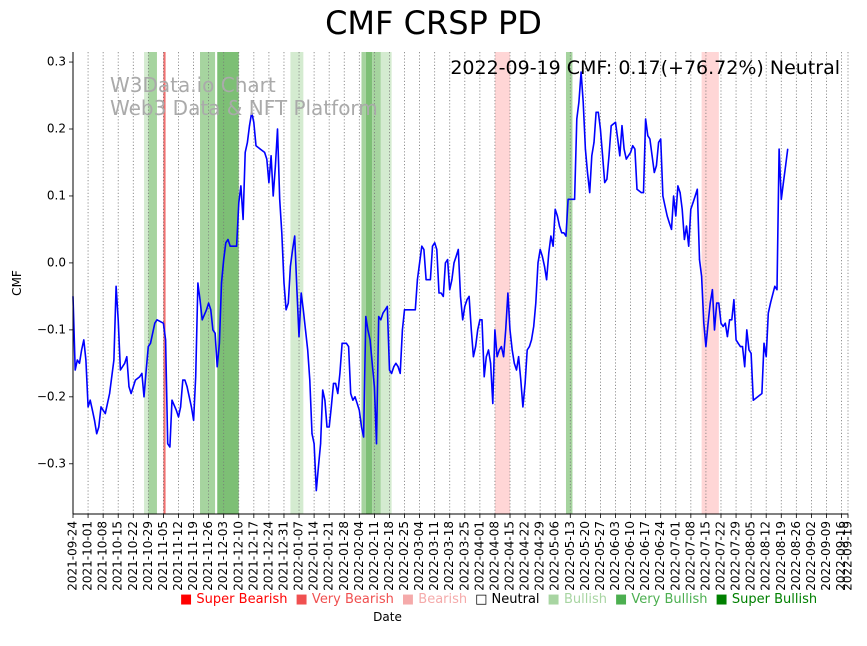 Image resolution: width=867 pixels, height=646 pixels. I want to click on x-tick-label: 2022-03-04, so click(419, 556).